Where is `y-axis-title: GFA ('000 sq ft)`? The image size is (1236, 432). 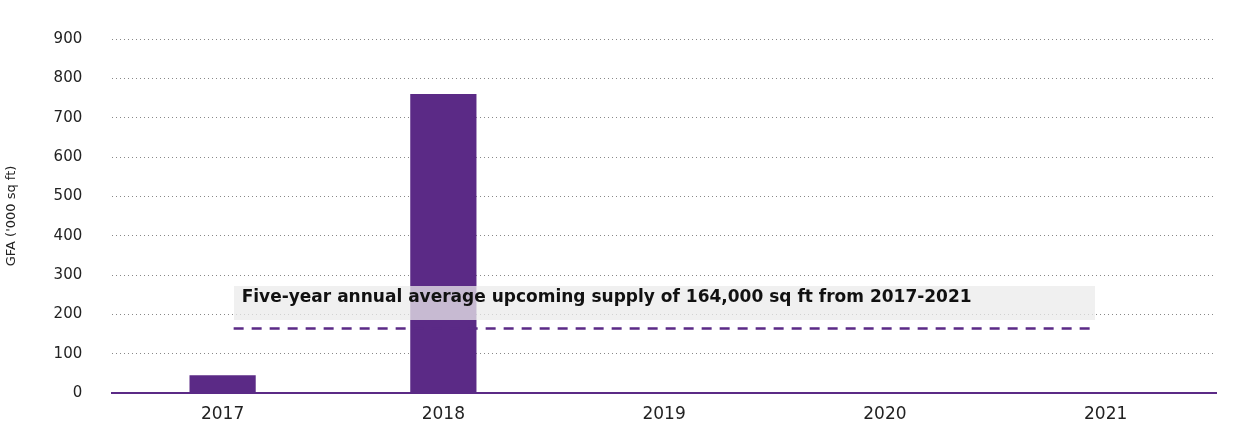 y-axis-title: GFA ('000 sq ft) is located at coordinates (11, 216).